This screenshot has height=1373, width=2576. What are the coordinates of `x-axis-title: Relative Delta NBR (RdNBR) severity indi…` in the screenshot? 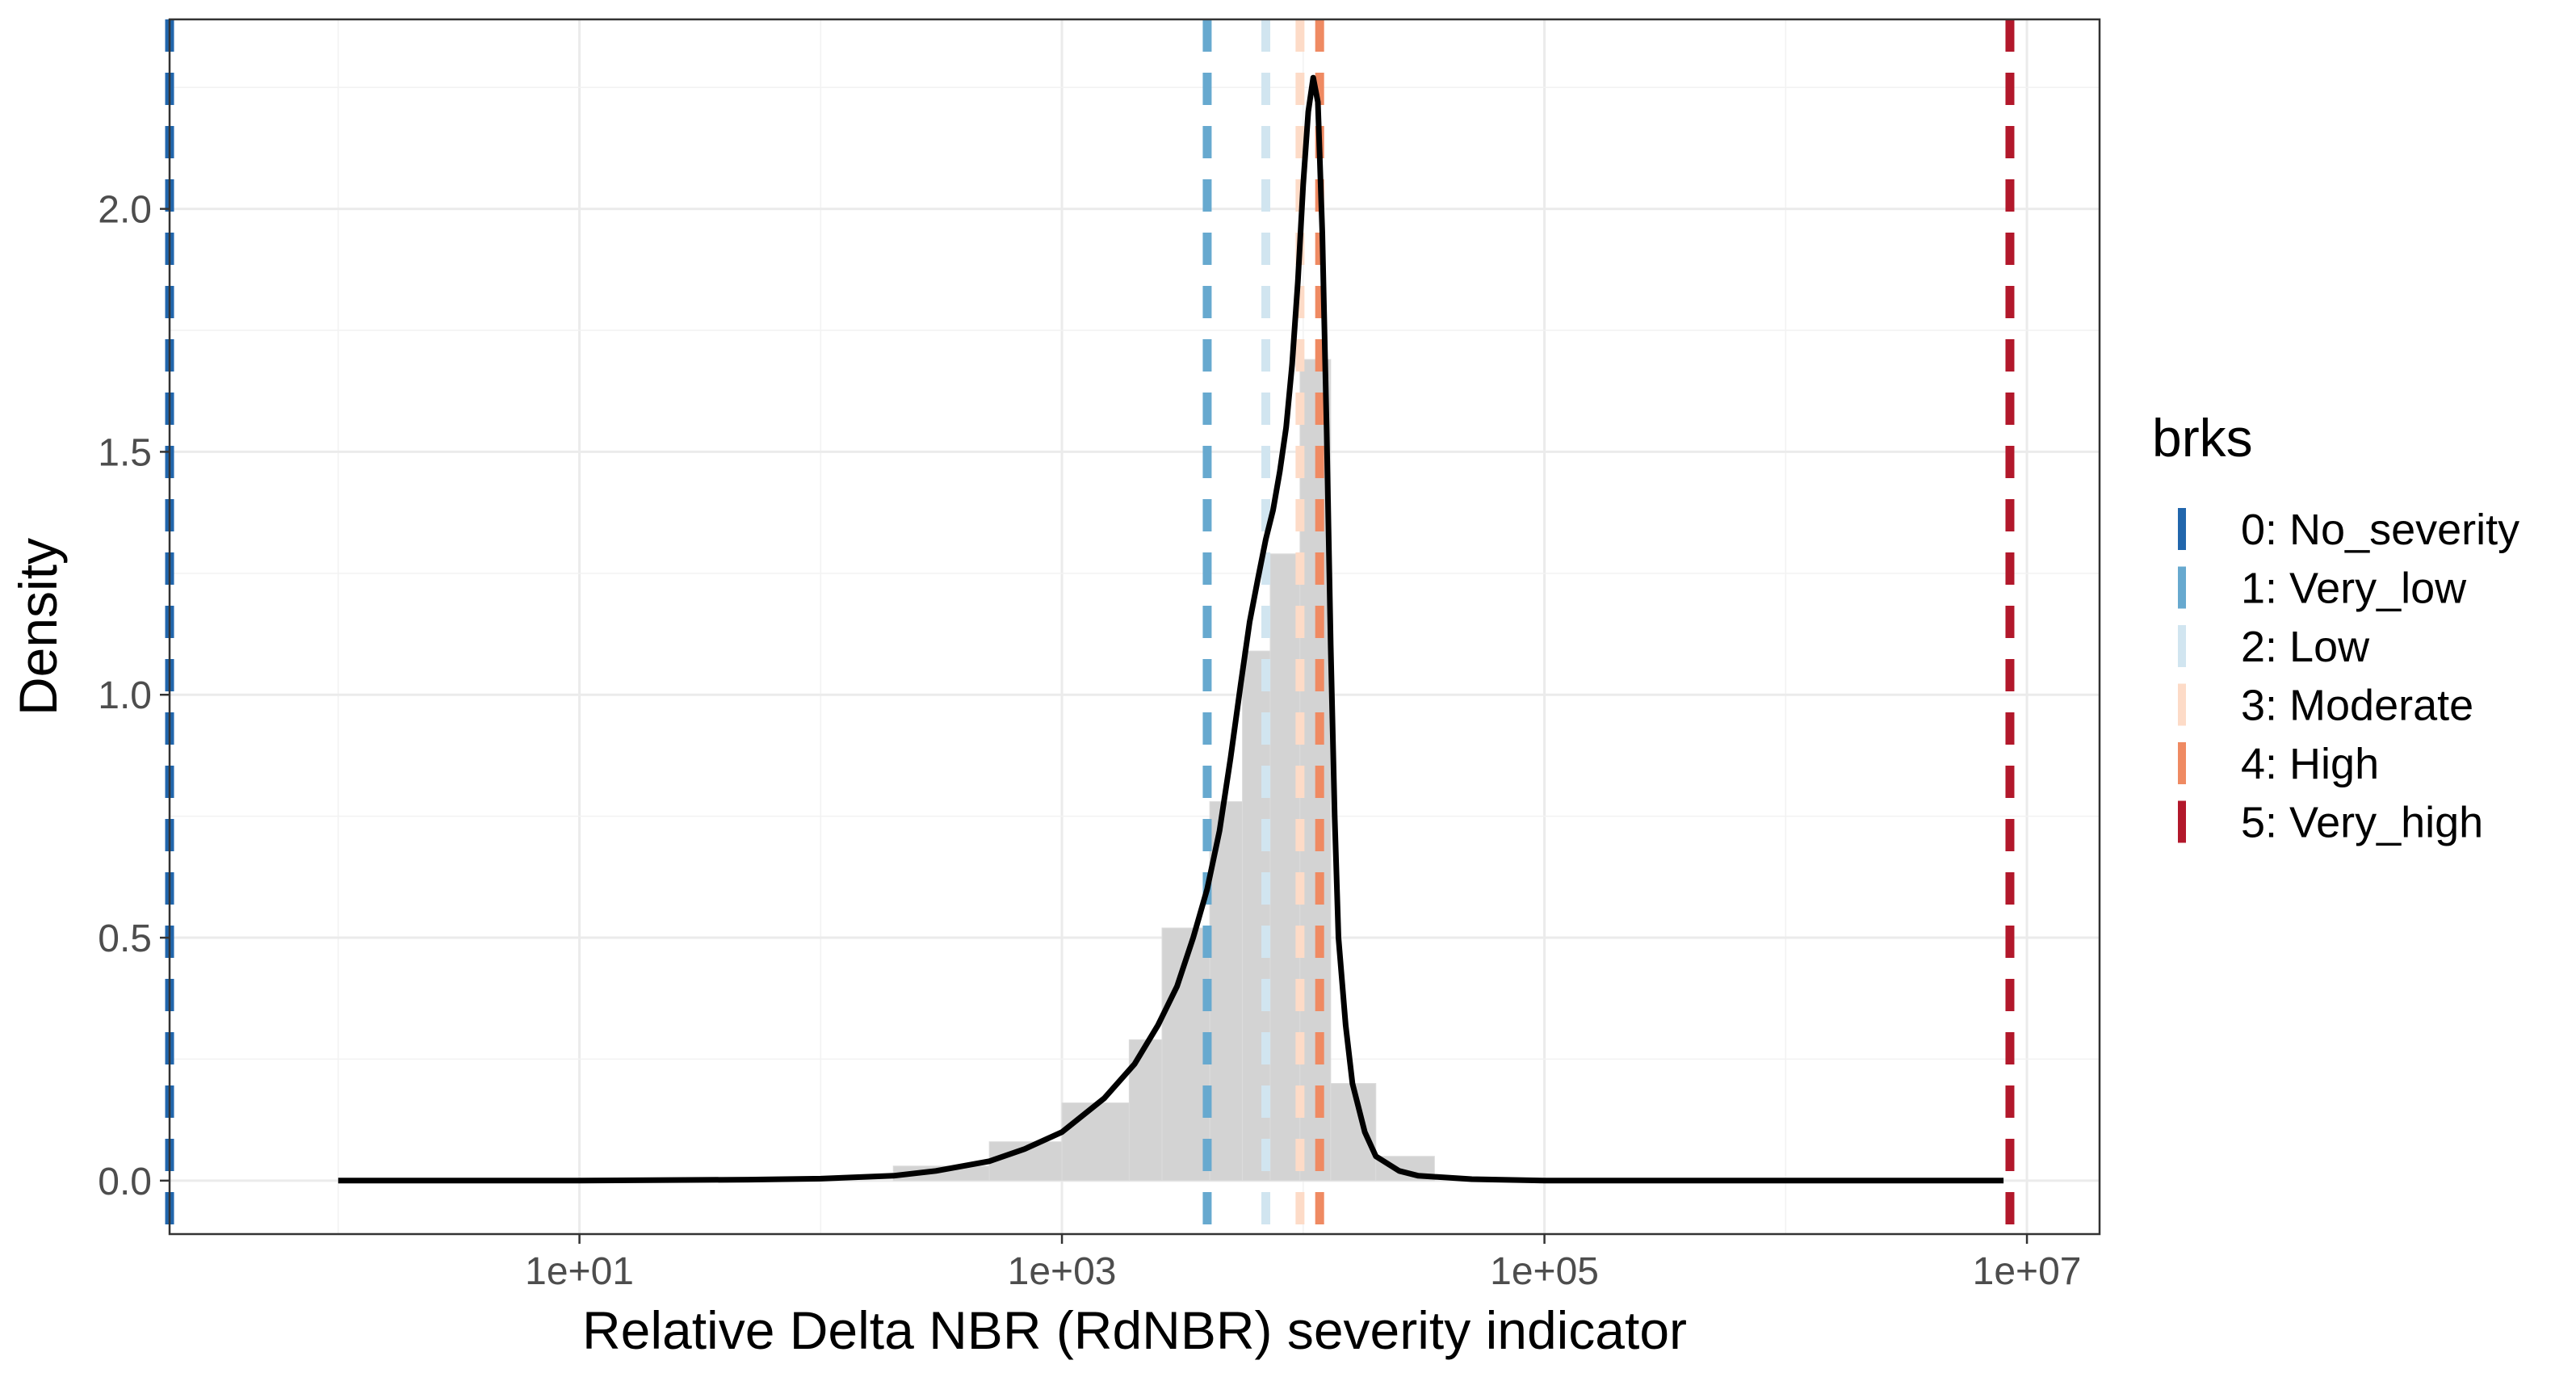 It's located at (1134, 1330).